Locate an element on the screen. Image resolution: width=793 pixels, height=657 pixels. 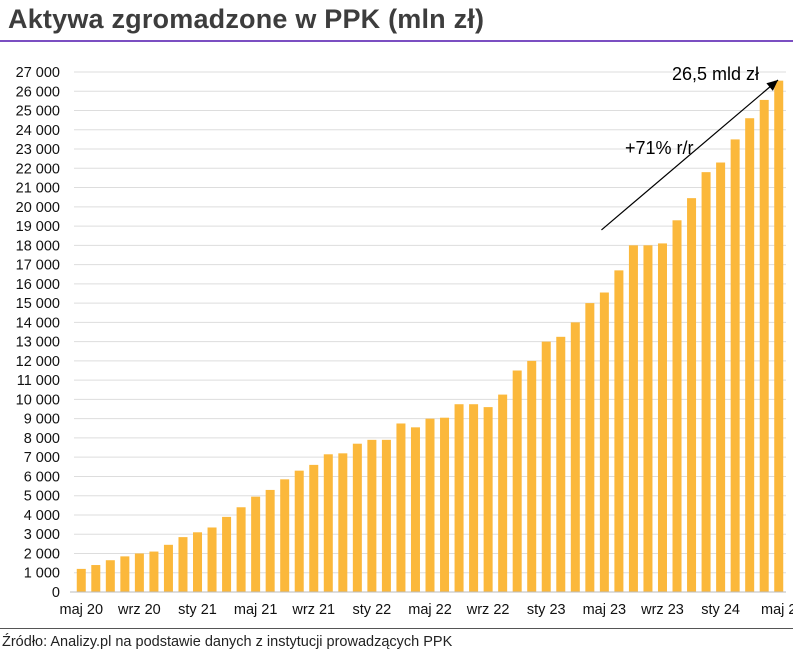
x-tick-label: wrz 22 is located at coordinates (488, 610).